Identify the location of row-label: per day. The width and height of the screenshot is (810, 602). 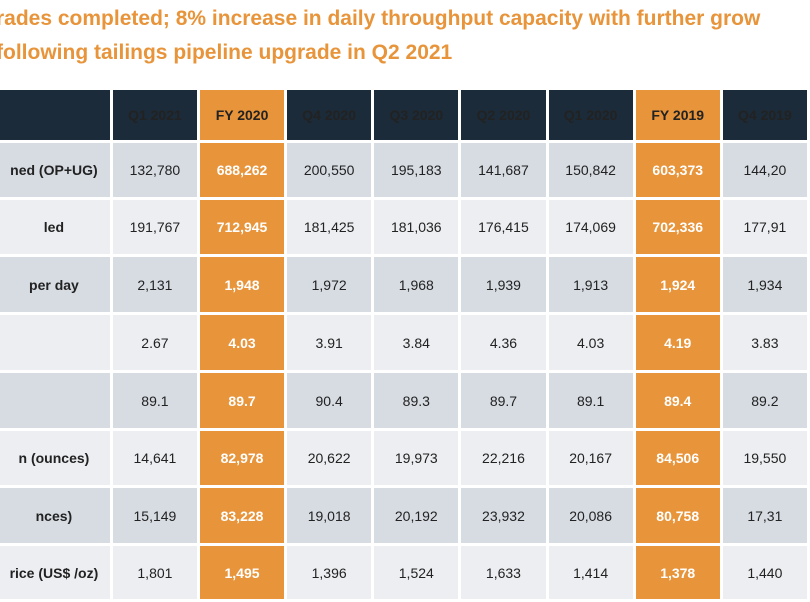
(55, 284).